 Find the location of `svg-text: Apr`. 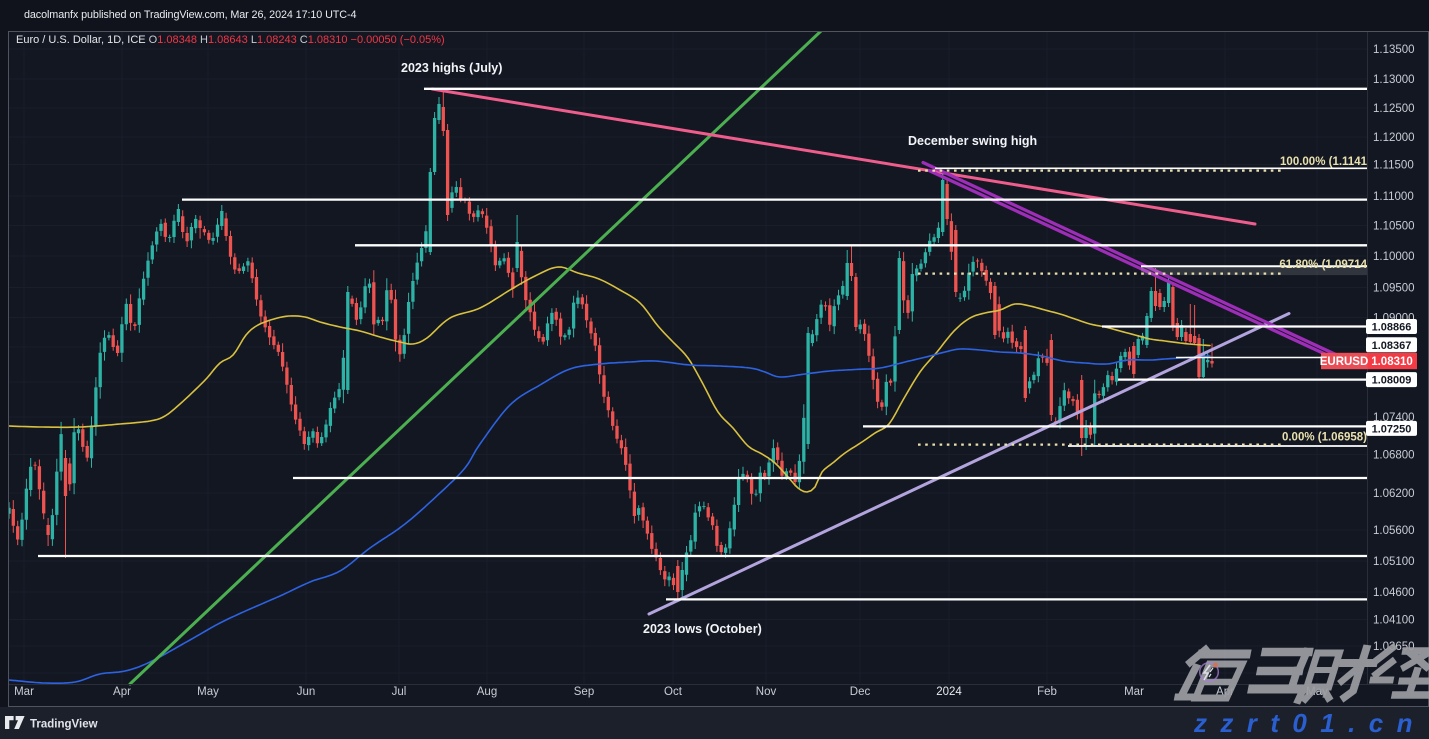

svg-text: Apr is located at coordinates (122, 692).